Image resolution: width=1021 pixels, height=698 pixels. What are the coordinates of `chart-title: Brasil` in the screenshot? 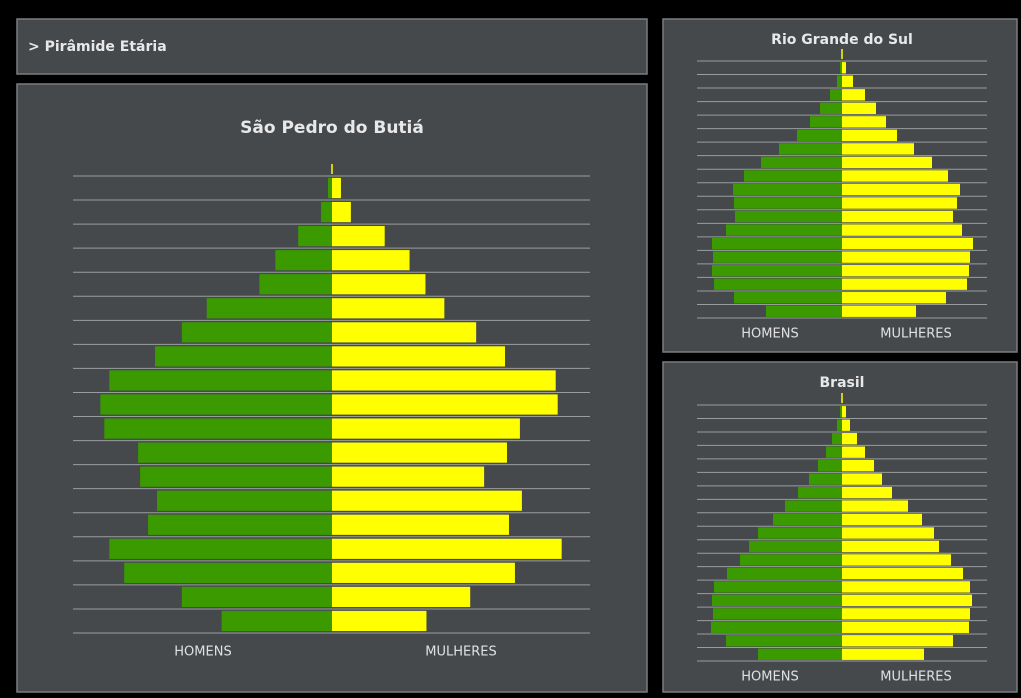 It's located at (842, 383).